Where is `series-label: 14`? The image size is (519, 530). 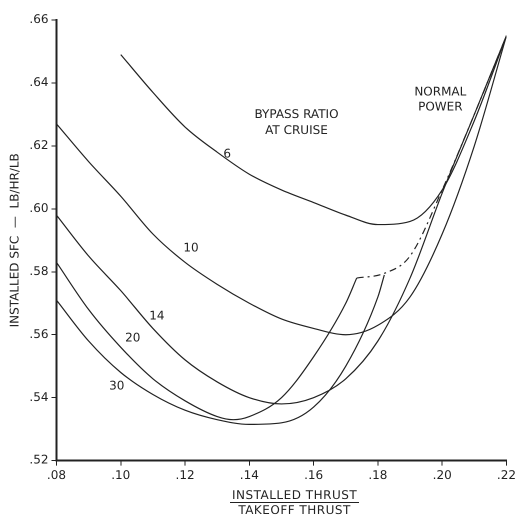
series-label: 14 is located at coordinates (157, 315).